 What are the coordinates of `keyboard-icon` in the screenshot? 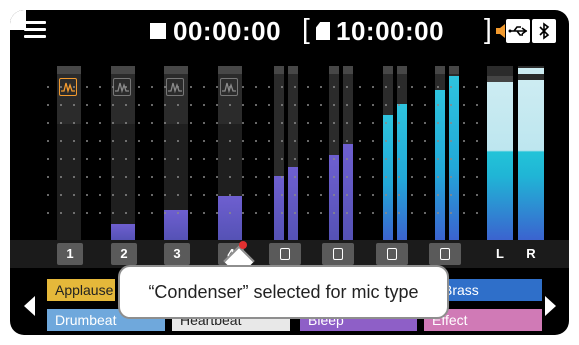 It's located at (445, 254).